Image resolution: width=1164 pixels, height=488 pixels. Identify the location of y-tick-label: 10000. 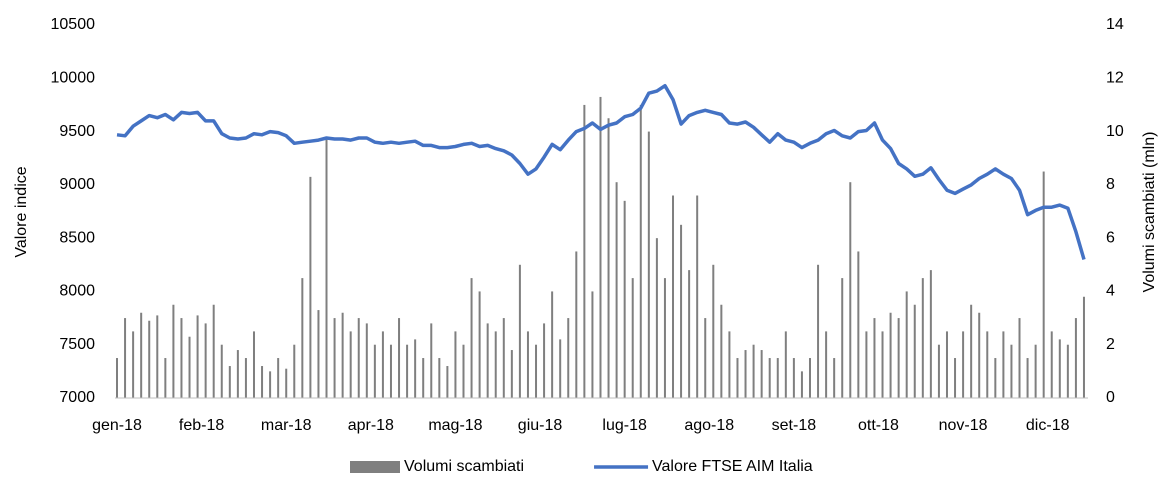
(73, 78).